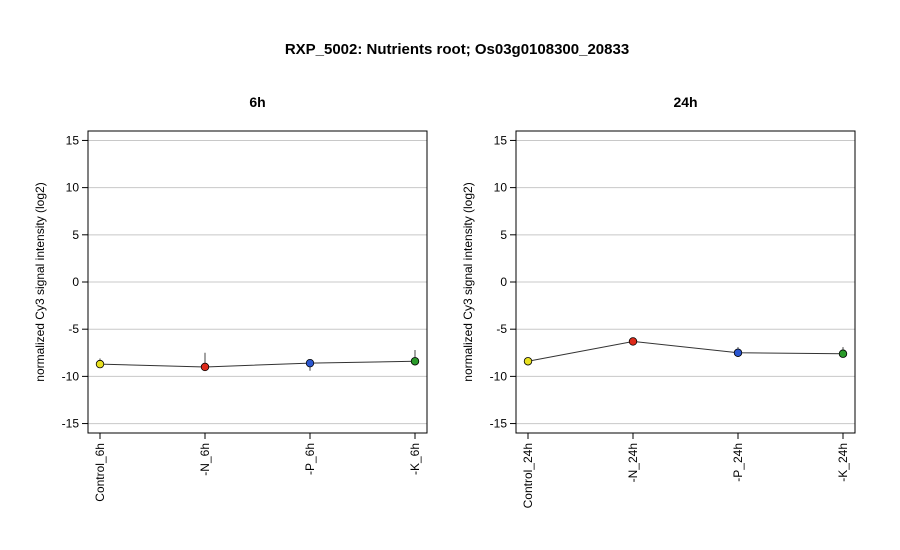  Describe the element at coordinates (843, 462) in the screenshot. I see `x-tick-label: -K_24h` at that location.